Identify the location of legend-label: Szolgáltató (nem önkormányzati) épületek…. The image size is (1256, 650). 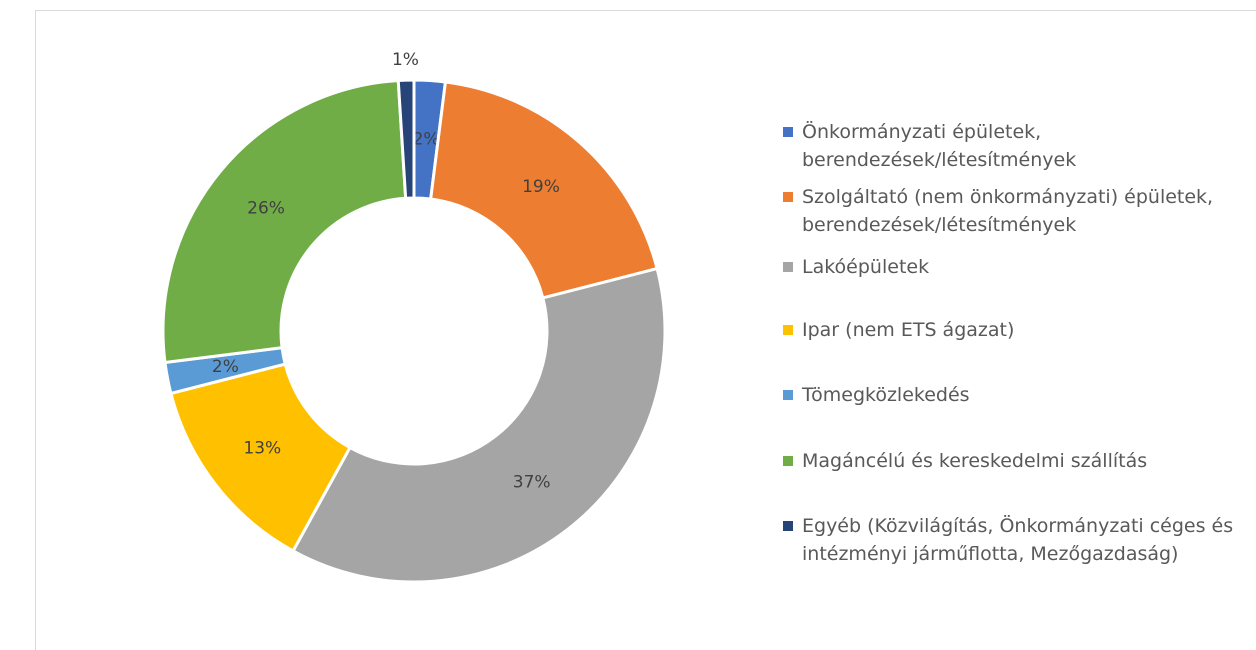
(1008, 211).